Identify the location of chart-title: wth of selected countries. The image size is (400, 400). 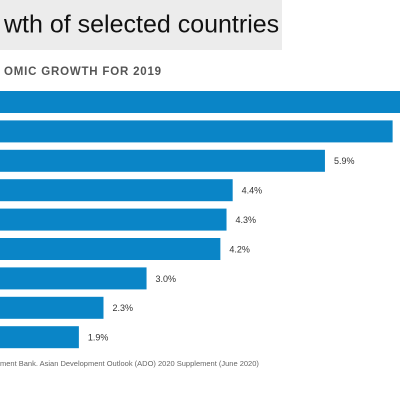
(141, 25).